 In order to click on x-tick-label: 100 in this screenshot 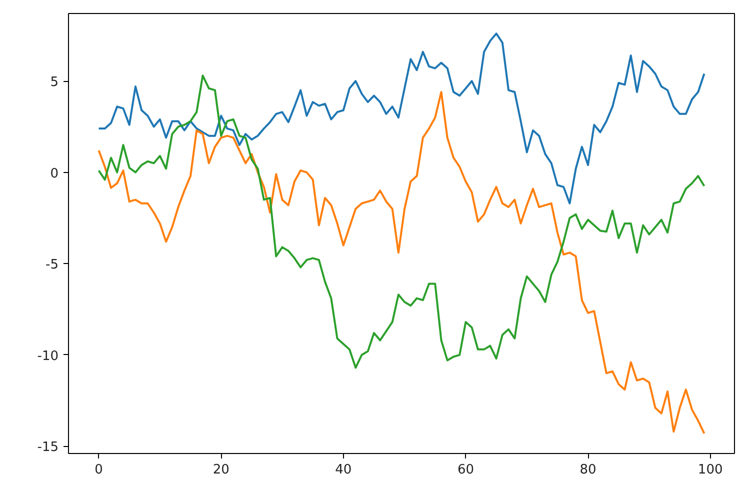, I will do `click(710, 470)`.